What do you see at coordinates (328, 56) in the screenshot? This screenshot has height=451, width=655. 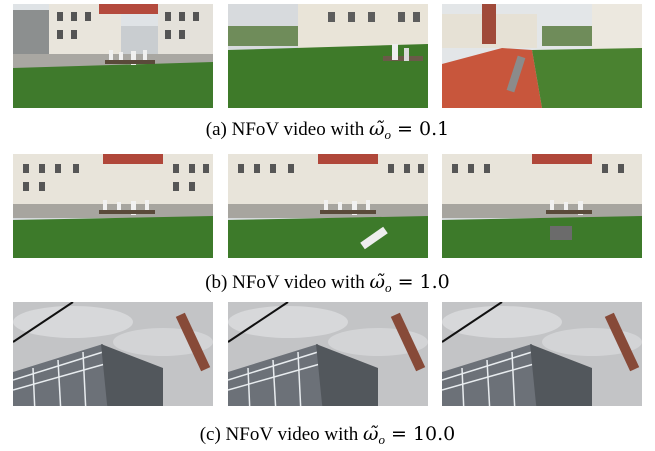 I see `frame-a2` at bounding box center [328, 56].